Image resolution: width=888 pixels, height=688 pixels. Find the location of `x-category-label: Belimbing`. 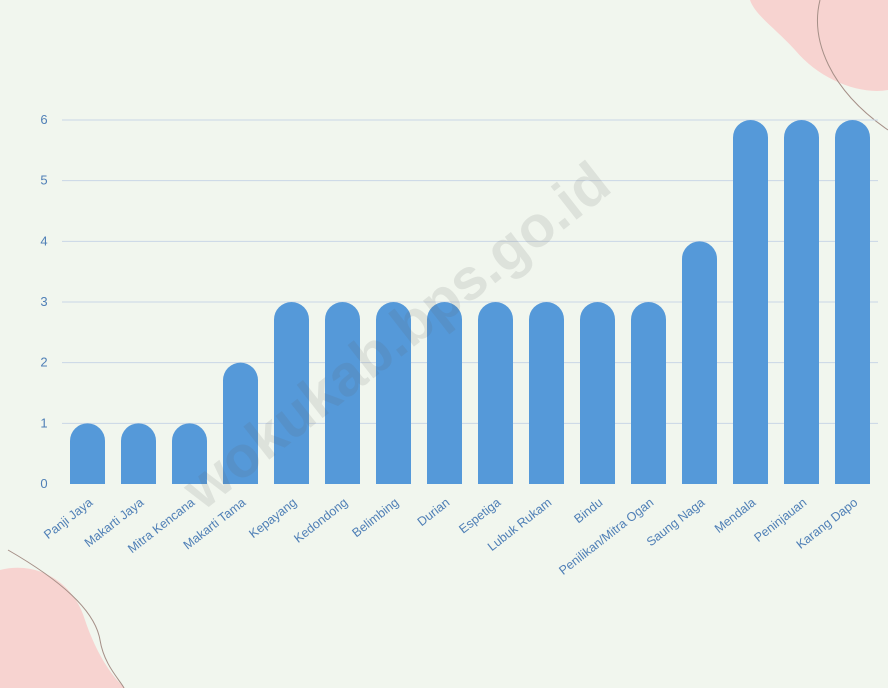

x-category-label: Belimbing is located at coordinates (375, 517).